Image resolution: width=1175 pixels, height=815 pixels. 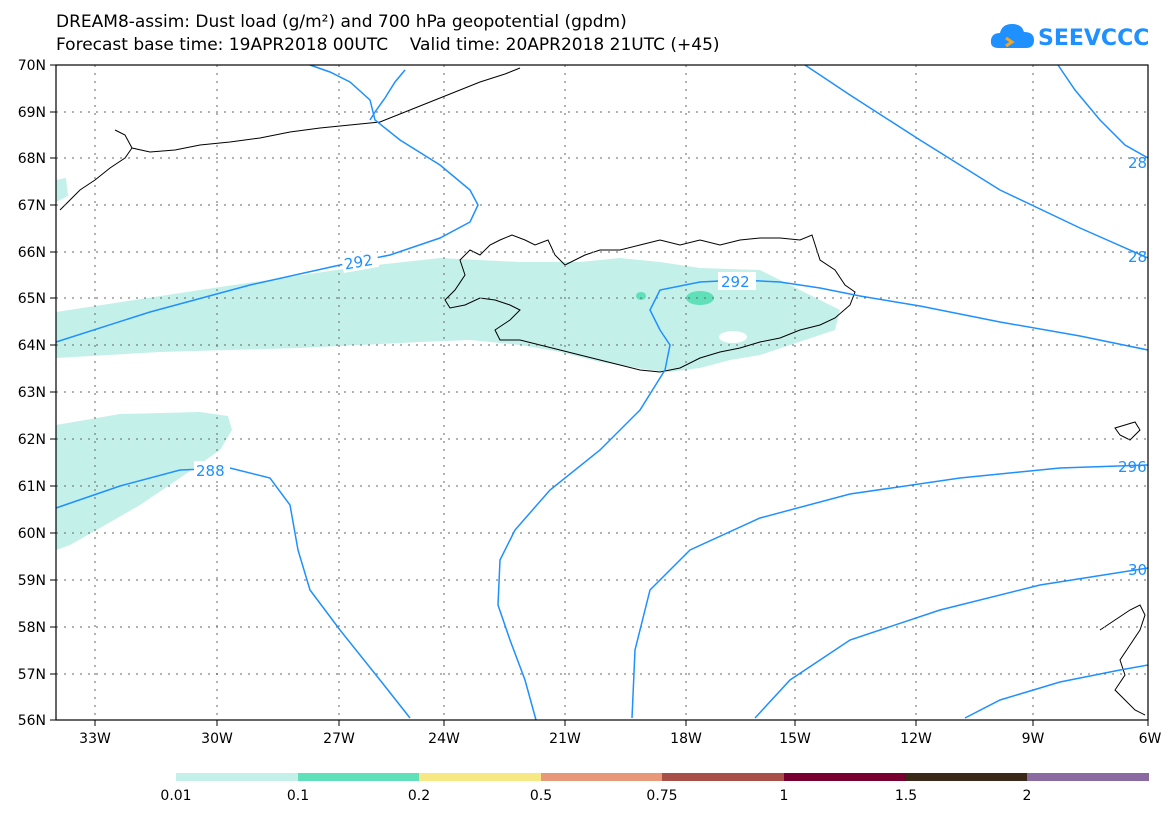 I want to click on lat-label: 65N, so click(x=32, y=299).